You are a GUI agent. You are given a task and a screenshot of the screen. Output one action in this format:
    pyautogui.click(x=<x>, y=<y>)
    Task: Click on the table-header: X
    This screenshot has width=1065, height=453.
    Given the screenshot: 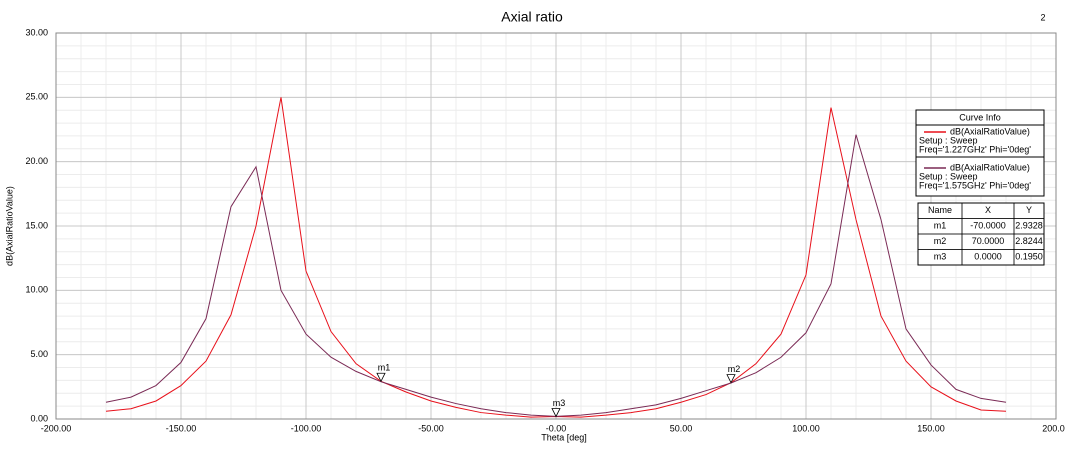 What is the action you would take?
    pyautogui.click(x=988, y=210)
    